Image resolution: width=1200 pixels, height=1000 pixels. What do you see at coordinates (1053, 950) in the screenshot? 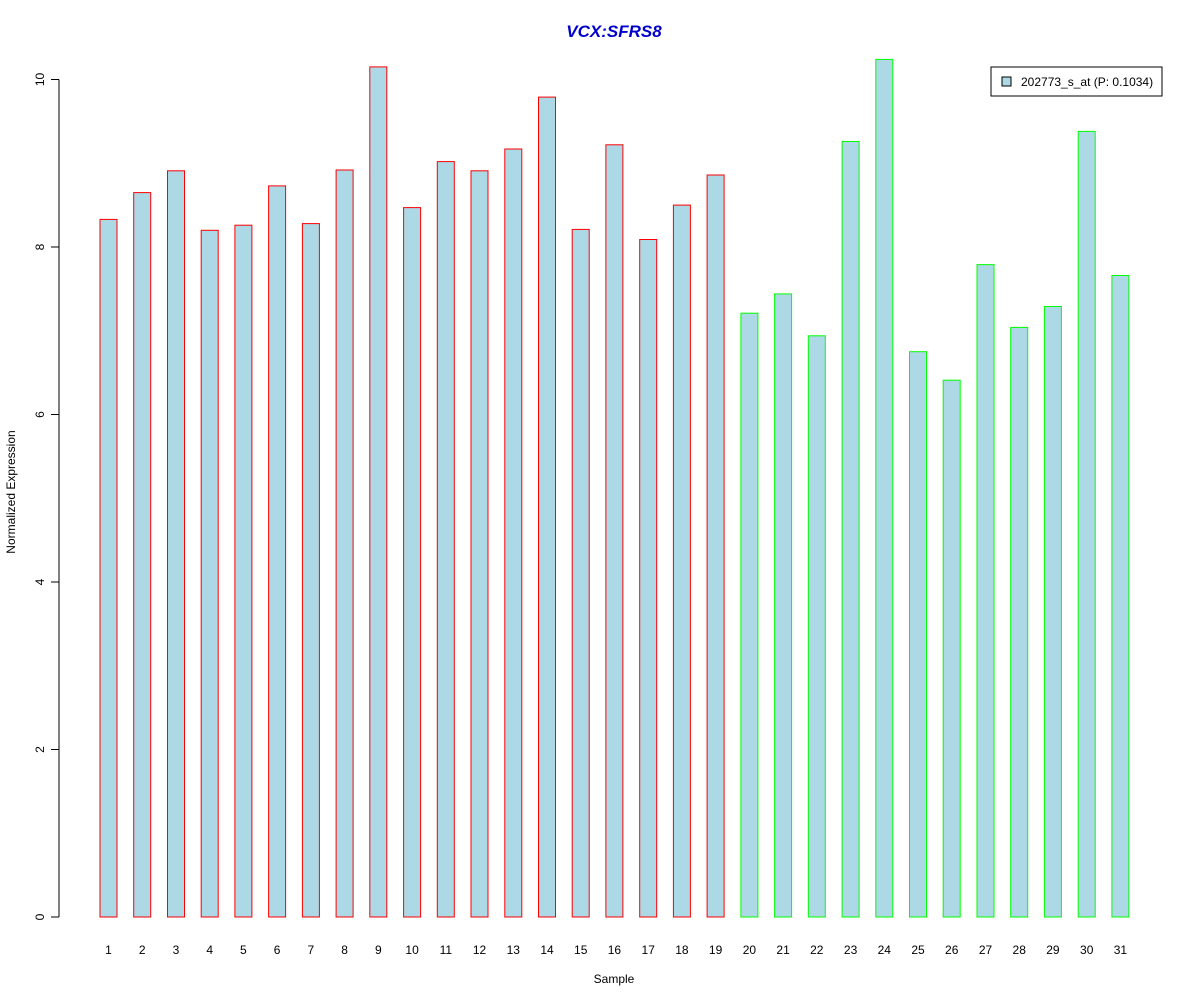
I see `x-tick-label: 29` at bounding box center [1053, 950].